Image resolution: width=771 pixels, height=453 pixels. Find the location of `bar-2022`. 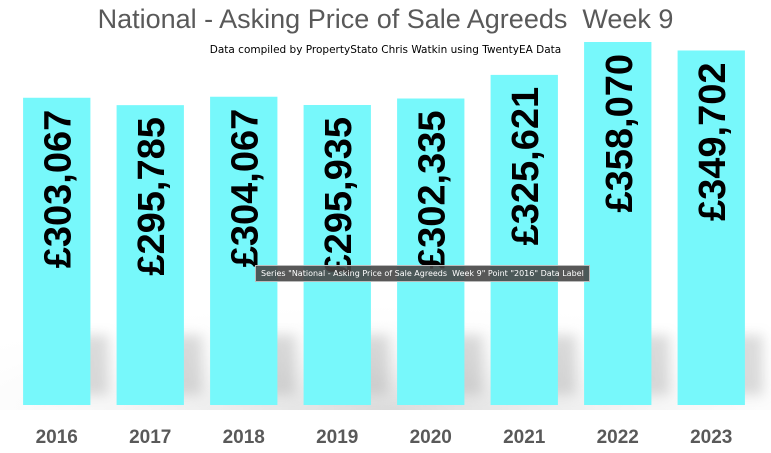

bar-2022 is located at coordinates (618, 223).